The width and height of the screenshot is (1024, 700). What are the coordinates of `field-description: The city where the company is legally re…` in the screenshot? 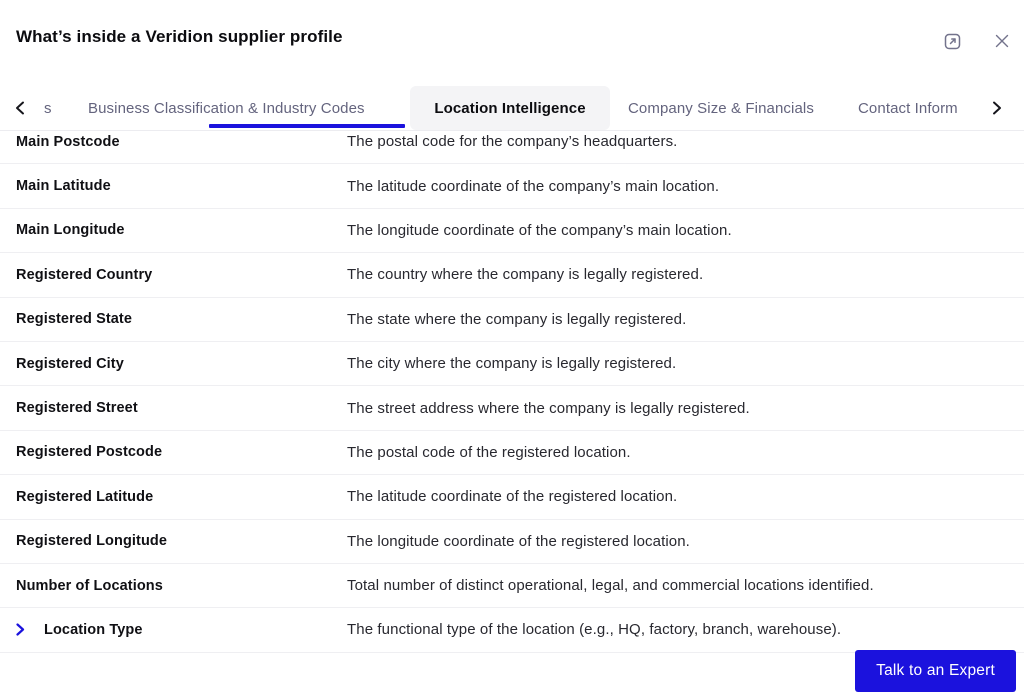 It's located at (512, 364).